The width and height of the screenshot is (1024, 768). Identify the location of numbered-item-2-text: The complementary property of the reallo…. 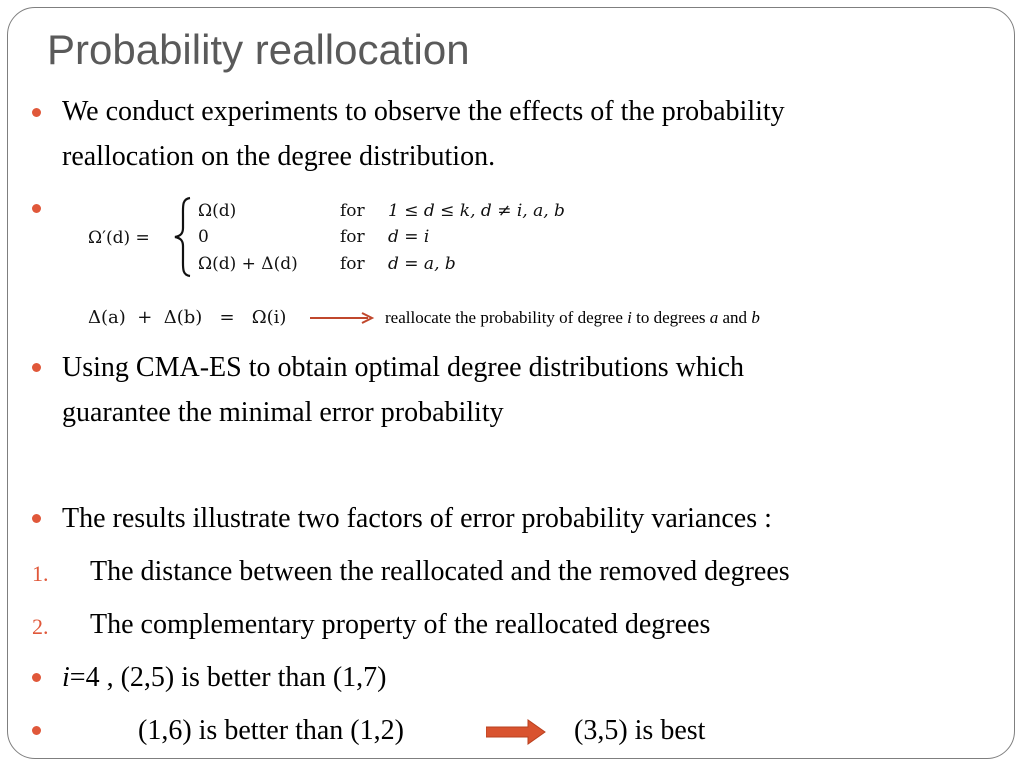
(400, 624).